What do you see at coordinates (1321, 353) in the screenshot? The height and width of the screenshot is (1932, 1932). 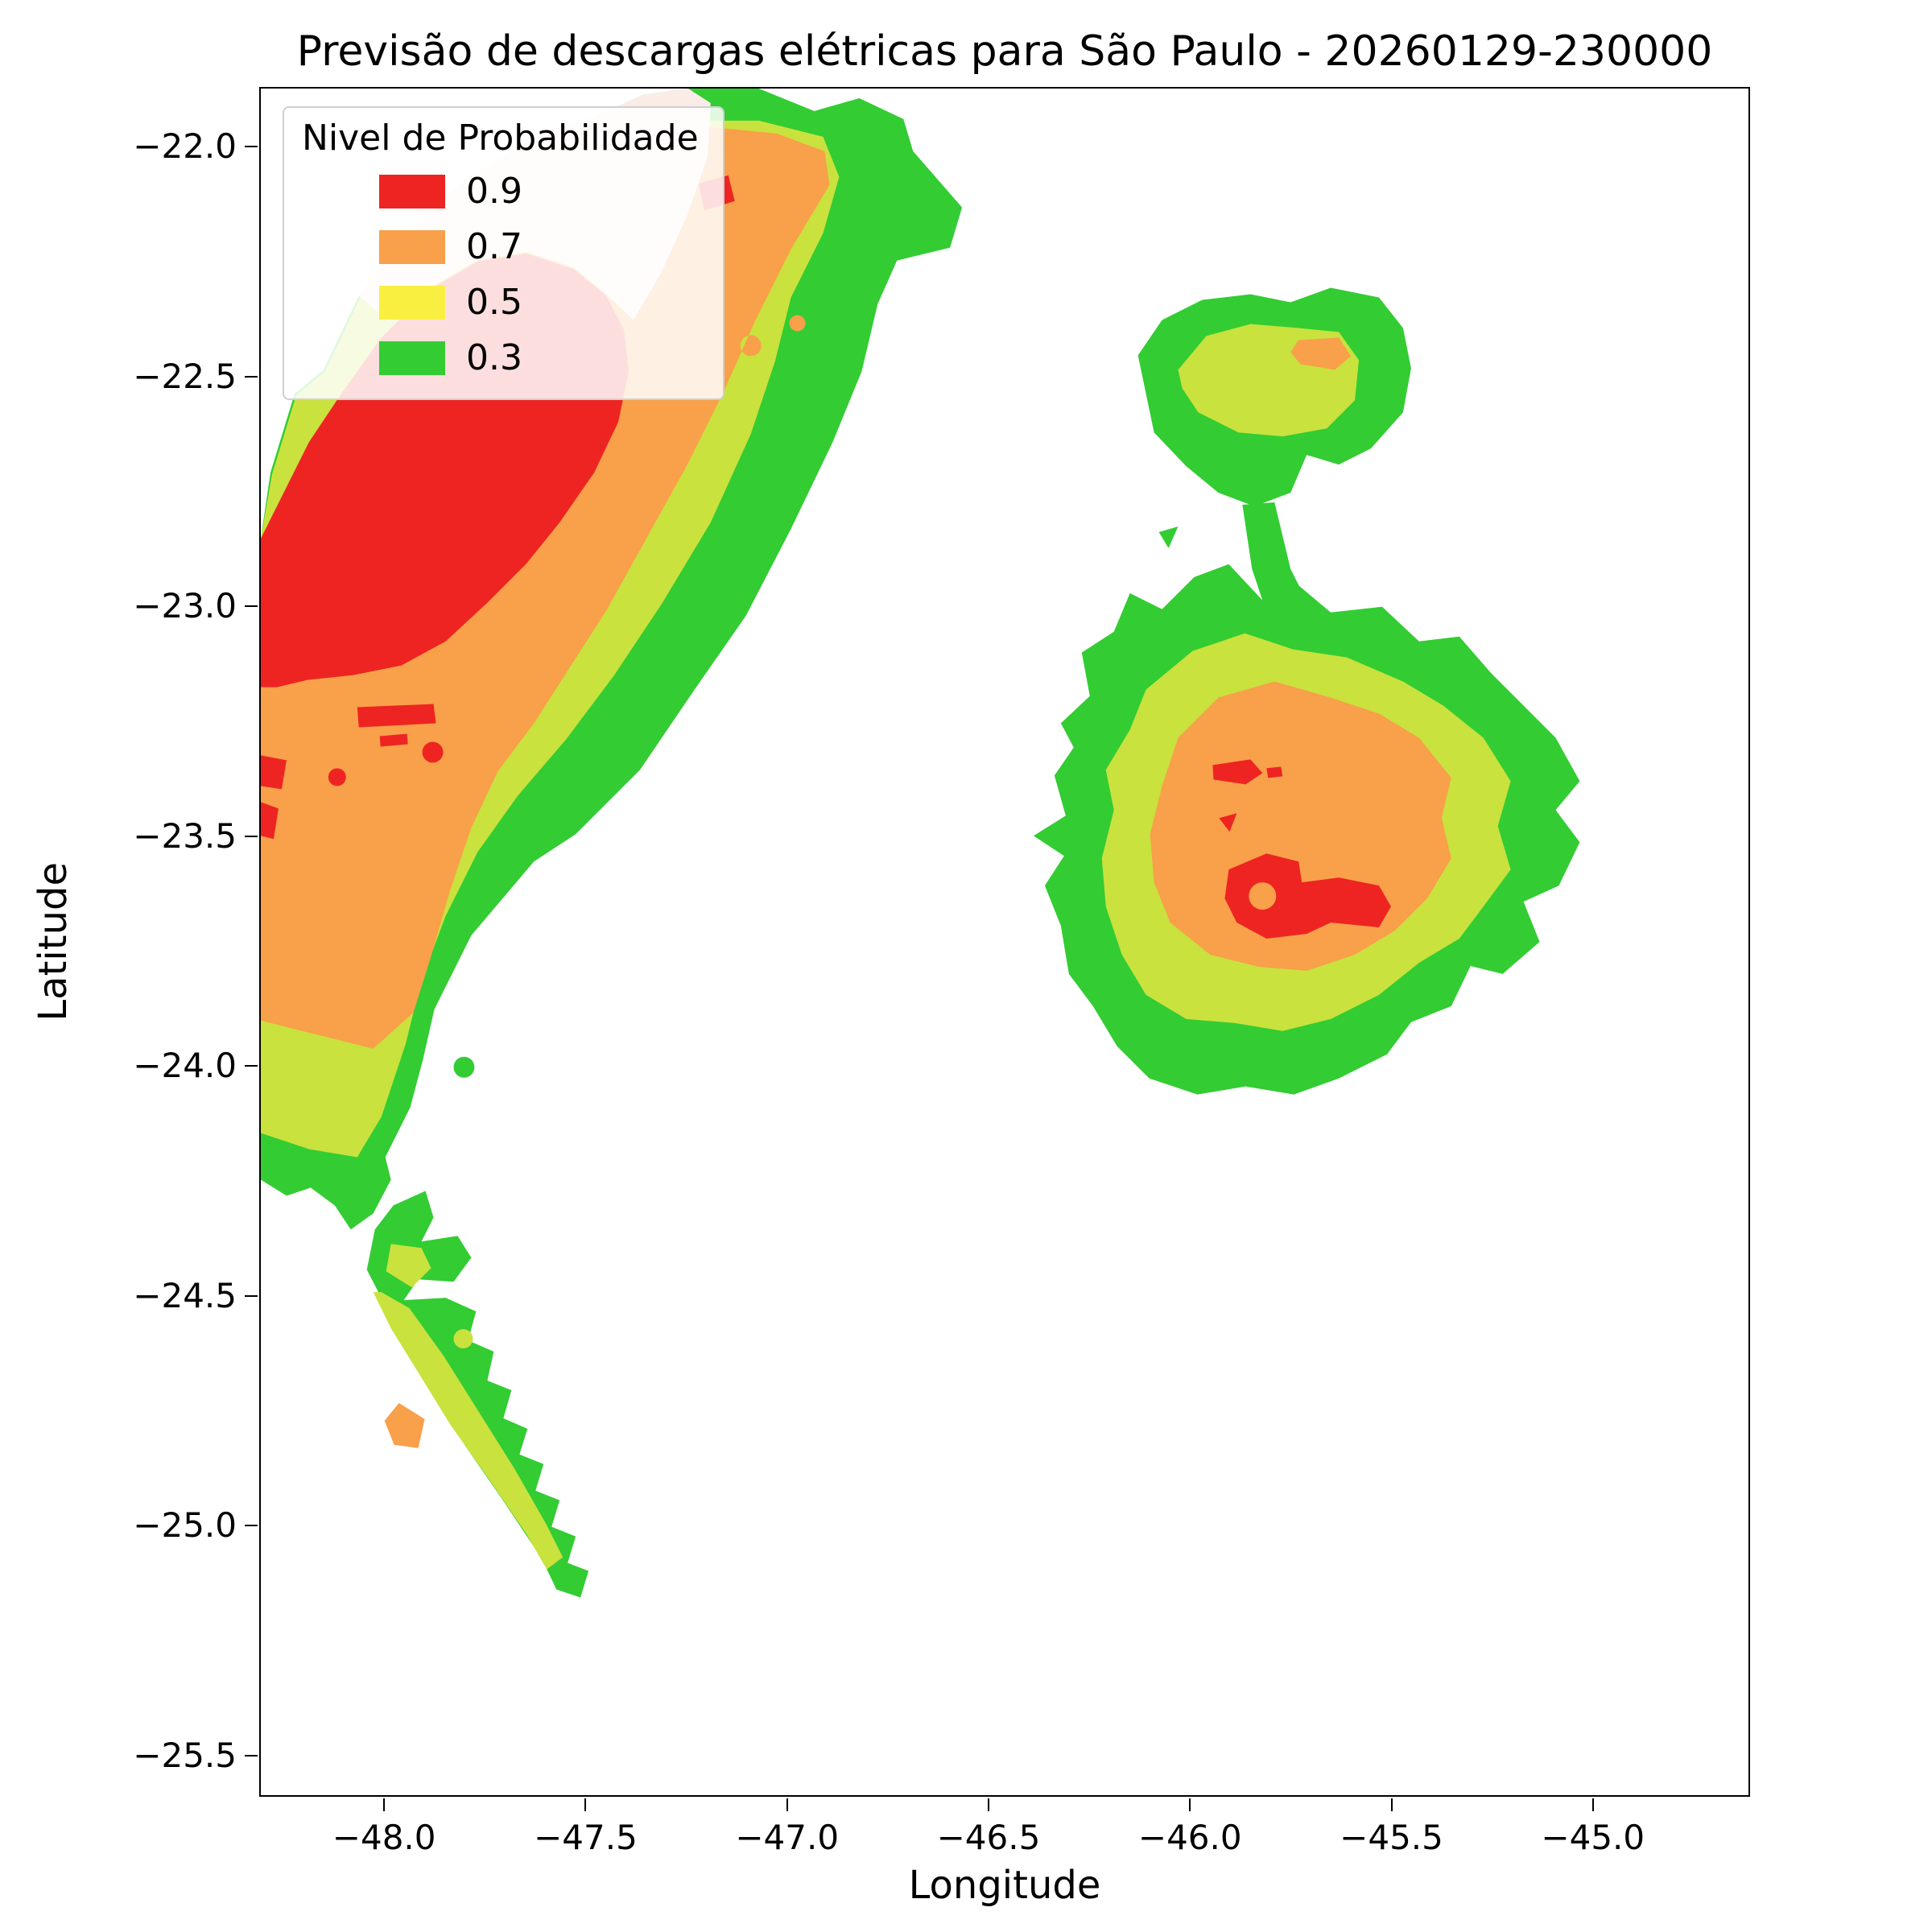 I see `contour-region-ne-cell-p70` at bounding box center [1321, 353].